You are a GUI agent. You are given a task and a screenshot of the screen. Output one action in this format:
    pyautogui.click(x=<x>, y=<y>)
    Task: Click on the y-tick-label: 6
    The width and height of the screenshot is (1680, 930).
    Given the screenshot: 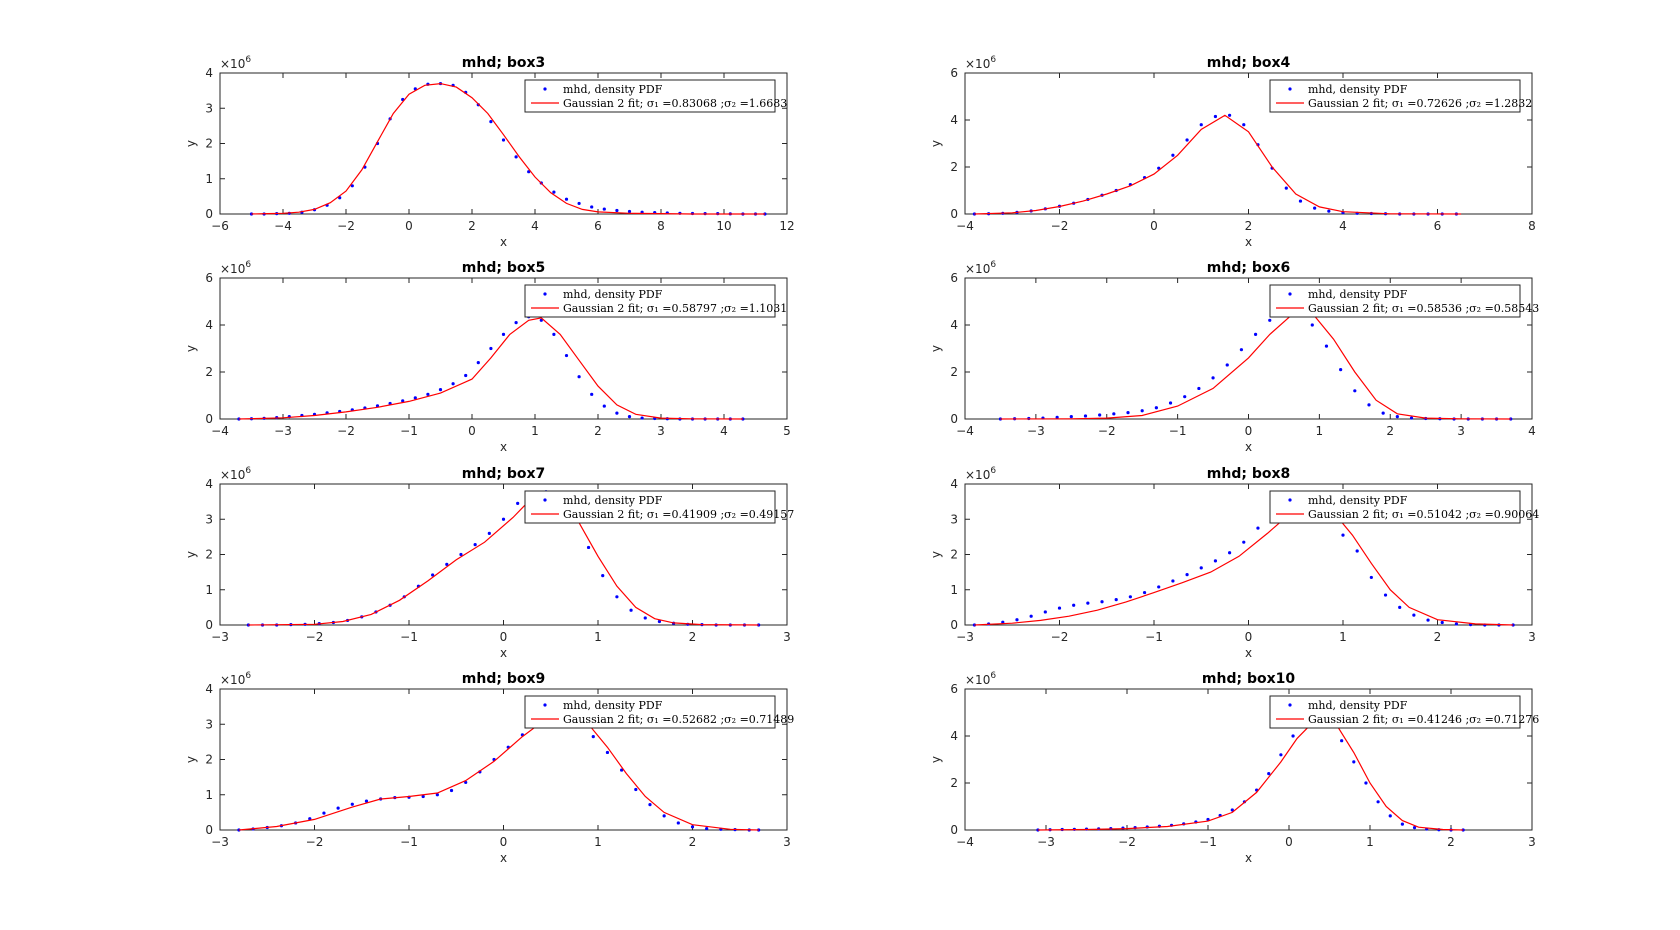 What is the action you would take?
    pyautogui.click(x=954, y=73)
    